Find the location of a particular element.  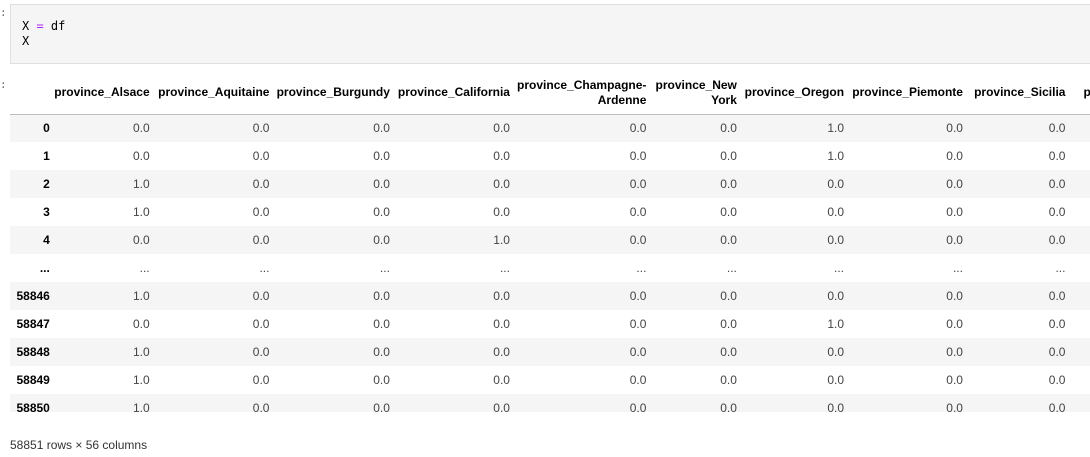

row-index: 2 is located at coordinates (46, 184).